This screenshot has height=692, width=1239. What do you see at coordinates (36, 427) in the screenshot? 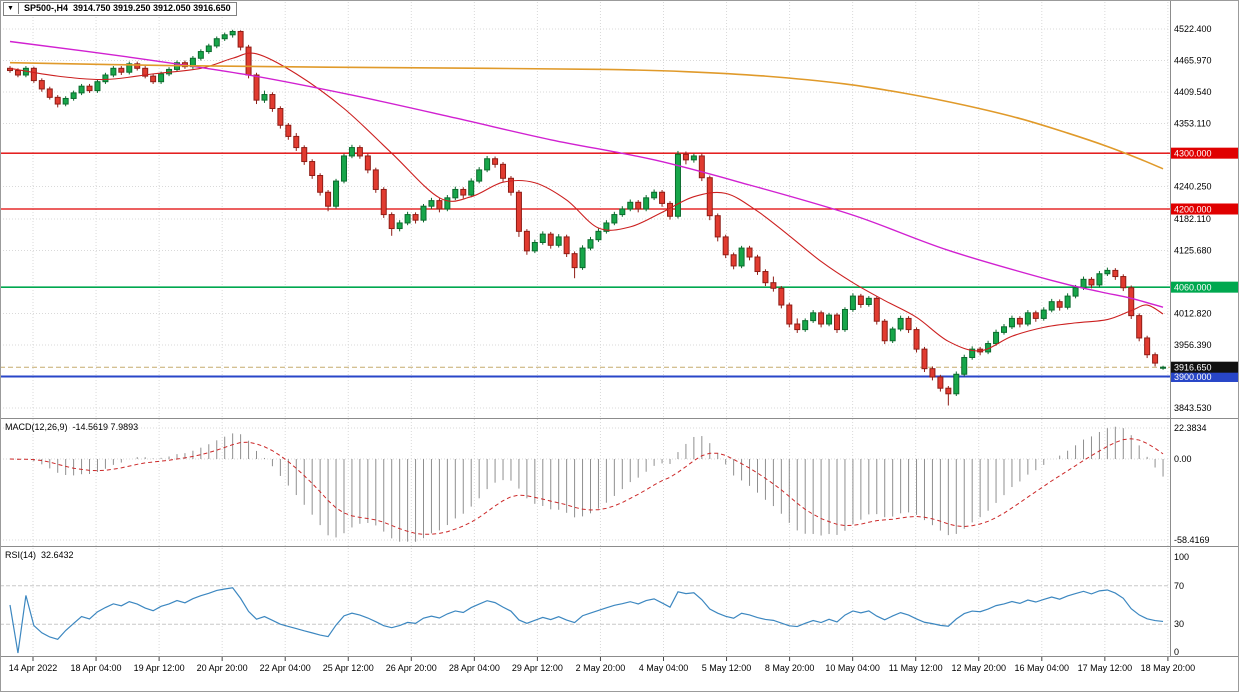
I see `macd-indicator-name: MACD(12,26,9)` at bounding box center [36, 427].